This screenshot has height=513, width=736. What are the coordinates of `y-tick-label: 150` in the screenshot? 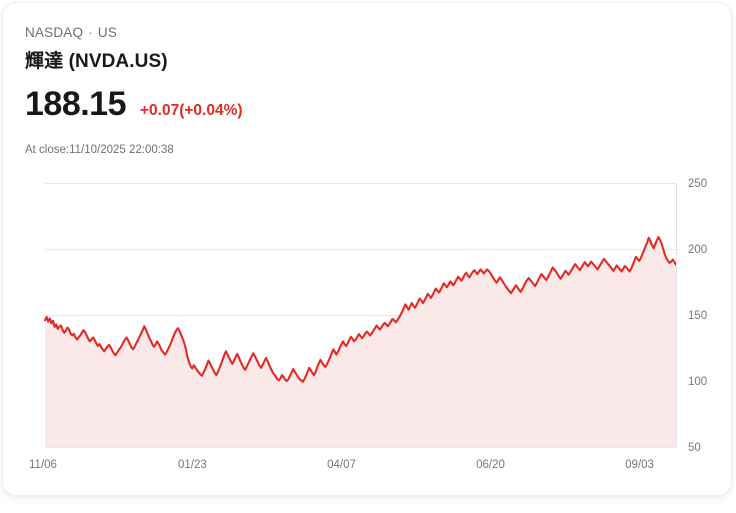 It's located at (697, 316).